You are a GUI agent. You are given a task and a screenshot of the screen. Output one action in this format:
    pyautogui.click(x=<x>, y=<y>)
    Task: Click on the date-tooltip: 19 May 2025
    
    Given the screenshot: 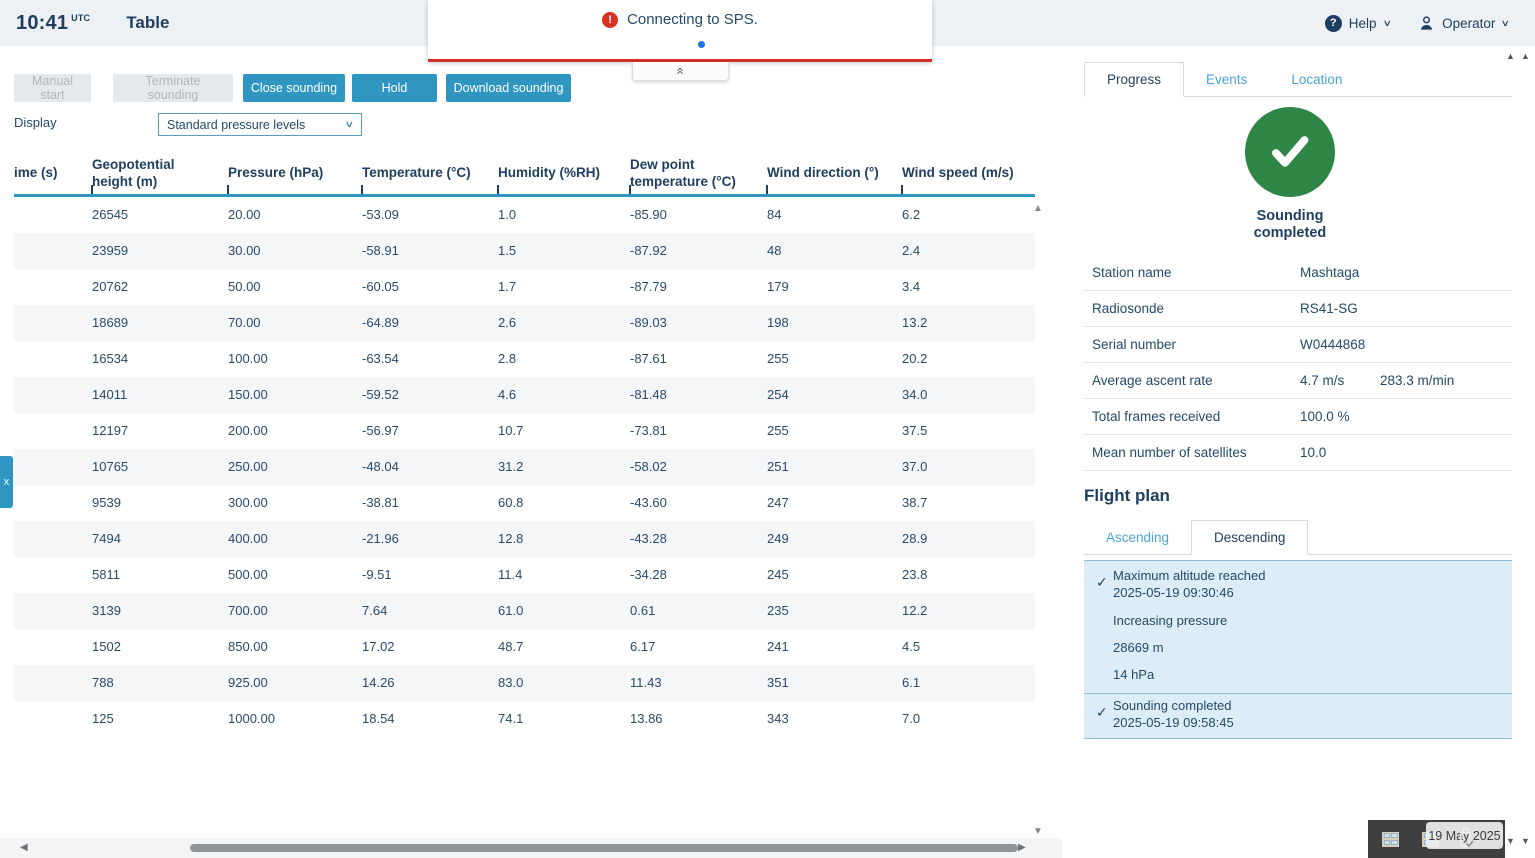 What is the action you would take?
    pyautogui.click(x=1464, y=835)
    